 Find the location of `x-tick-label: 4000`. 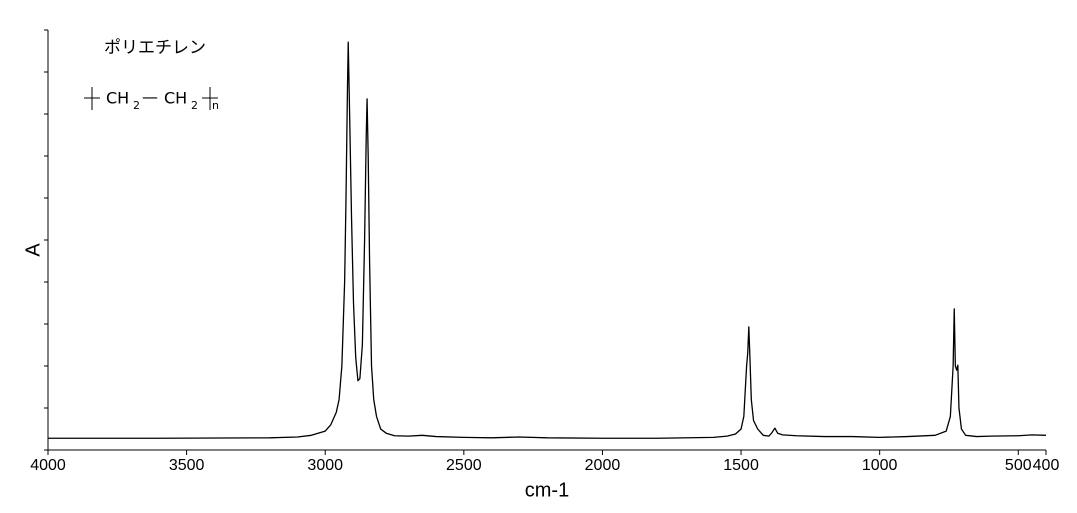

x-tick-label: 4000 is located at coordinates (48, 465).